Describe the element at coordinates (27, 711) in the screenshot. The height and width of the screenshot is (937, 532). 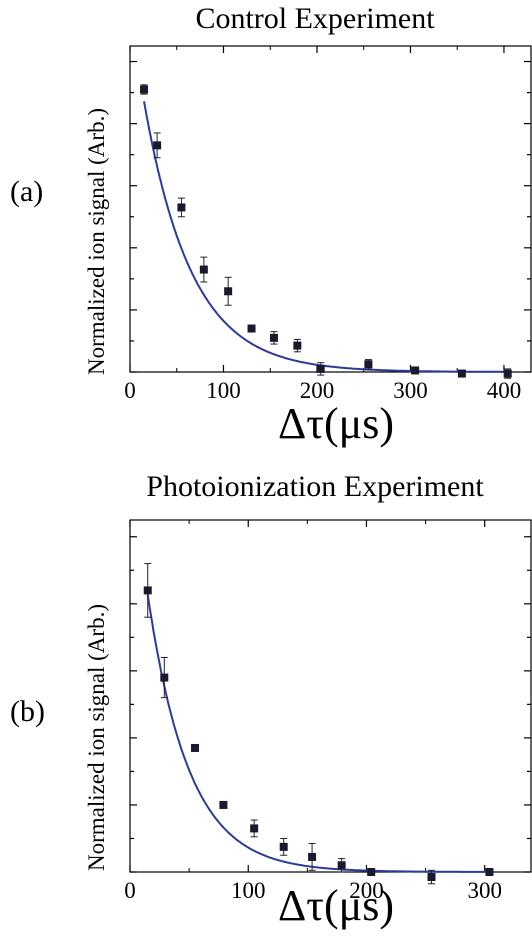
I see `panel-label: (b)` at that location.